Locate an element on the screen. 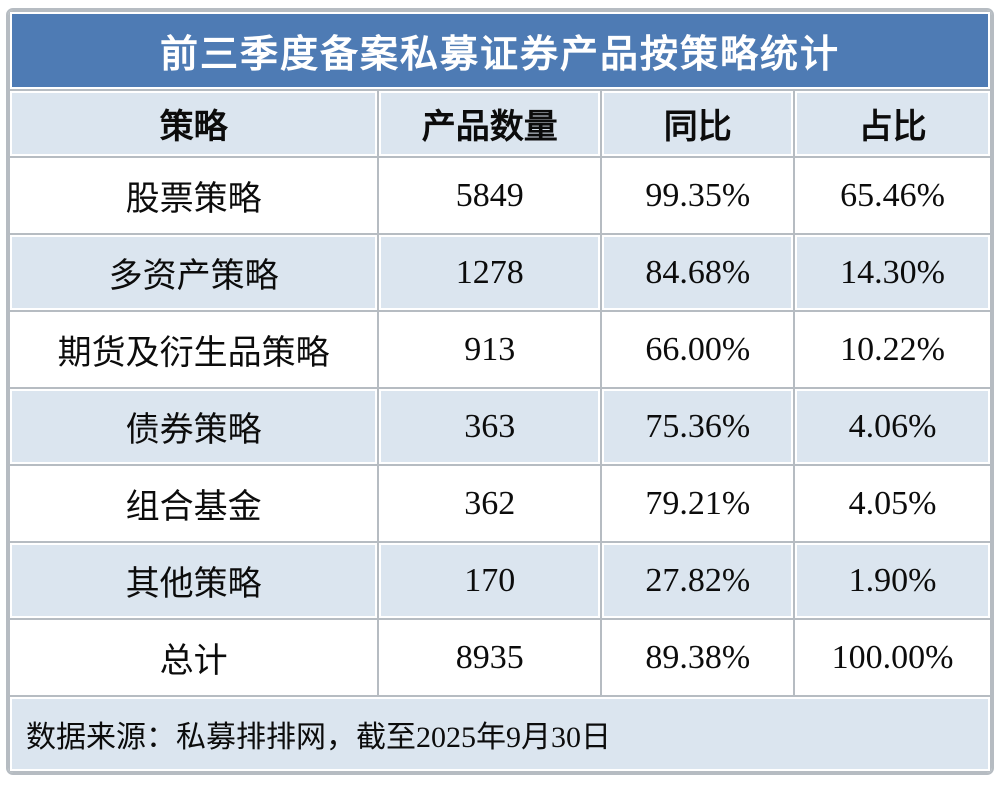 The height and width of the screenshot is (793, 1000). strategy-cell: 其他策略 is located at coordinates (194, 580).